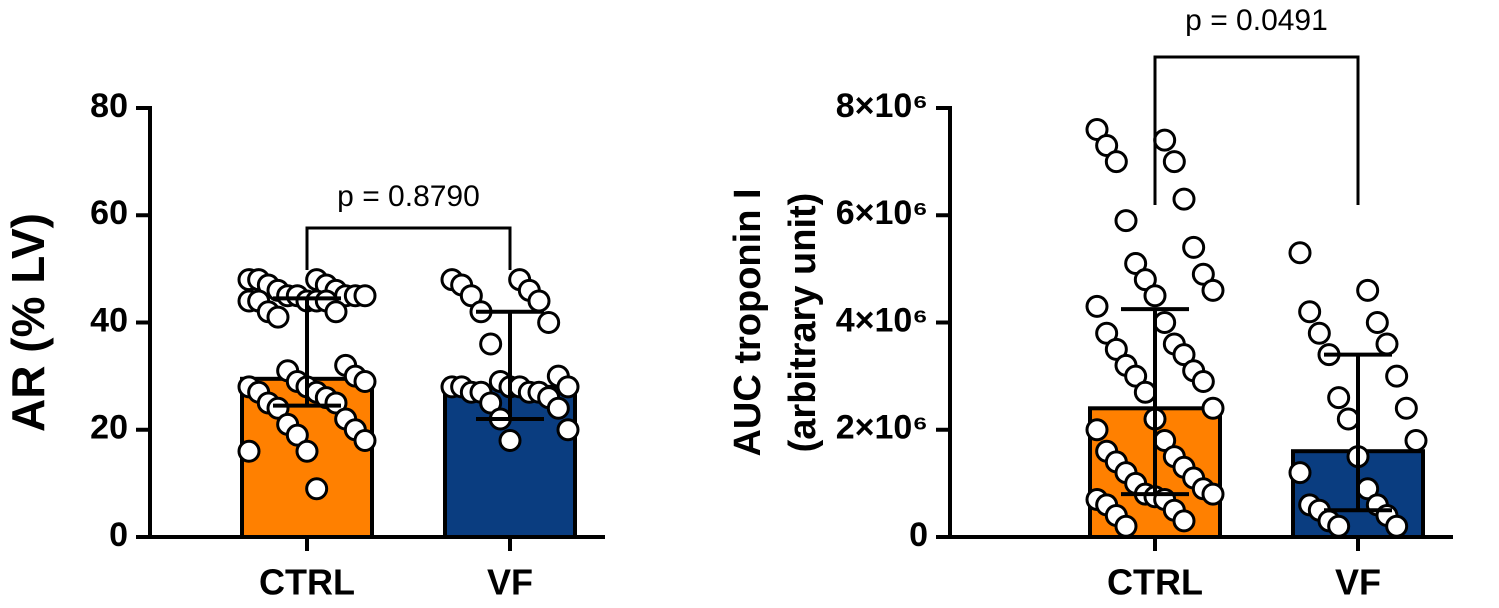 The image size is (1499, 608). Describe the element at coordinates (109, 213) in the screenshot. I see `y-tick-label: 60` at that location.